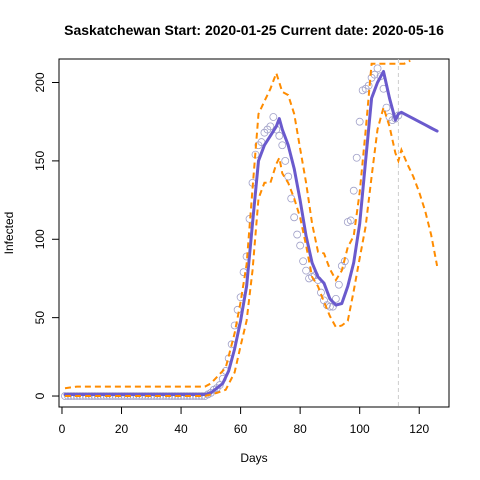 The width and height of the screenshot is (480, 480). I want to click on y-axis: 0 50 100 150 200, so click(46, 235).